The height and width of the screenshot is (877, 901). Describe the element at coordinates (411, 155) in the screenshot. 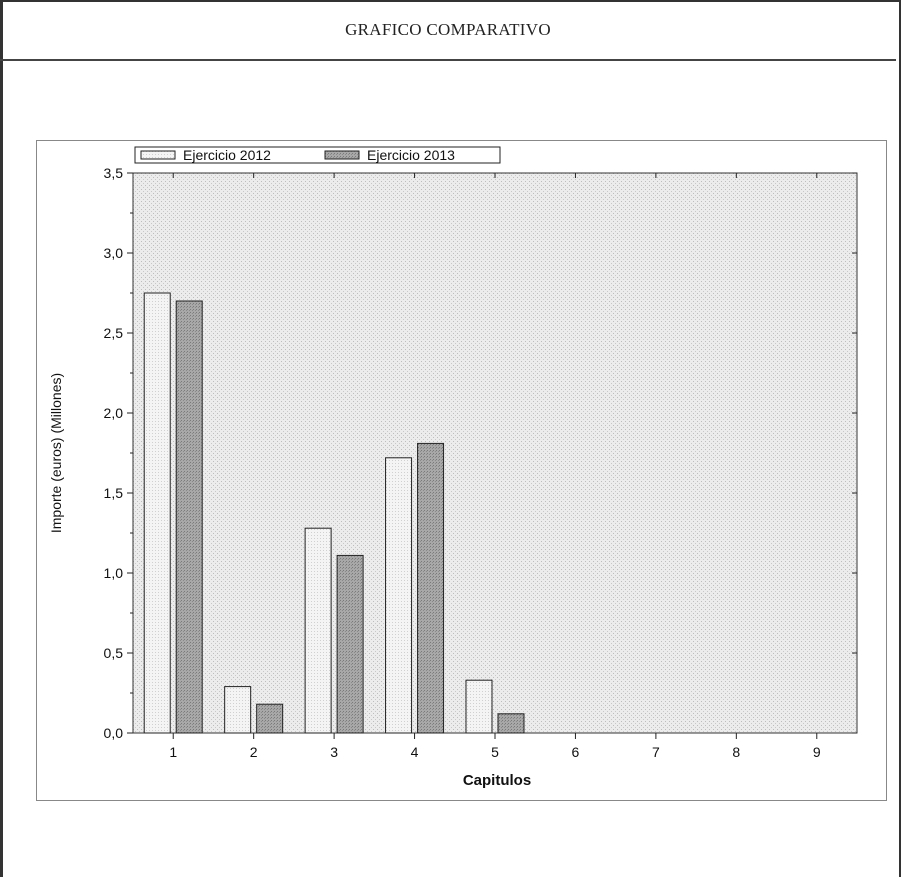

I see `legend-label: Ejercicio 2013` at that location.